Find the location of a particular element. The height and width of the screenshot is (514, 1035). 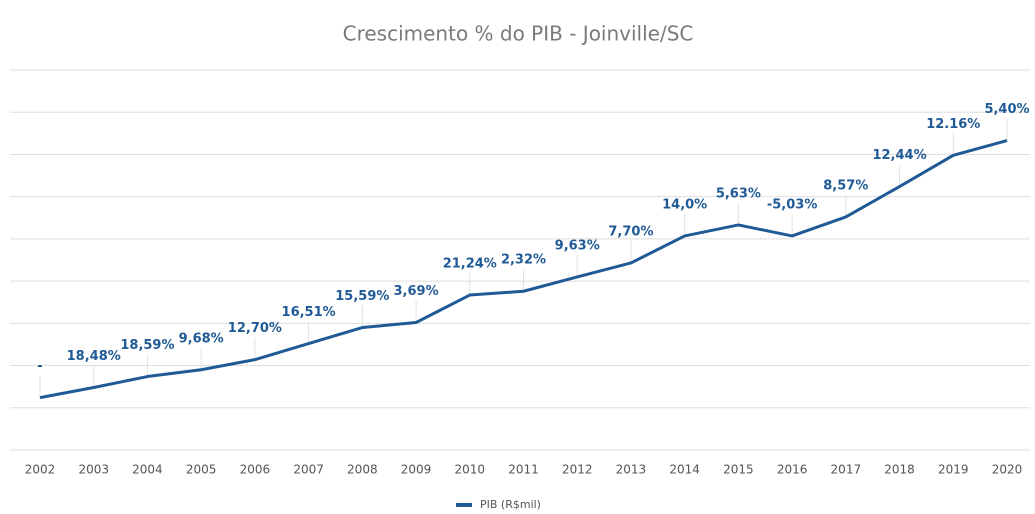

data-label: 9,68% is located at coordinates (201, 338).